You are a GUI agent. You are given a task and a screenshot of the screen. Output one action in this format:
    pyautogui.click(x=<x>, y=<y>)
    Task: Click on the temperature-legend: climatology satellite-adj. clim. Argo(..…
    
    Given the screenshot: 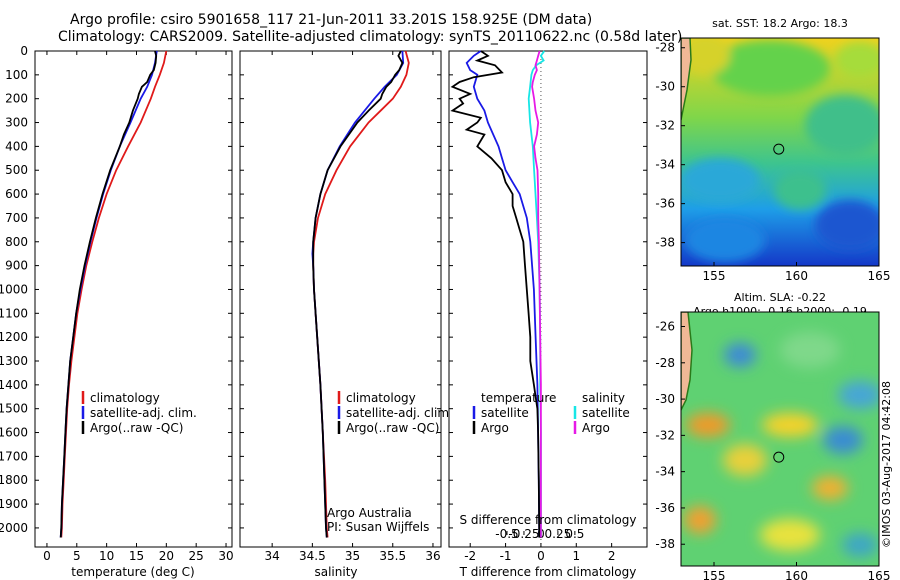 What is the action you would take?
    pyautogui.click(x=139, y=413)
    